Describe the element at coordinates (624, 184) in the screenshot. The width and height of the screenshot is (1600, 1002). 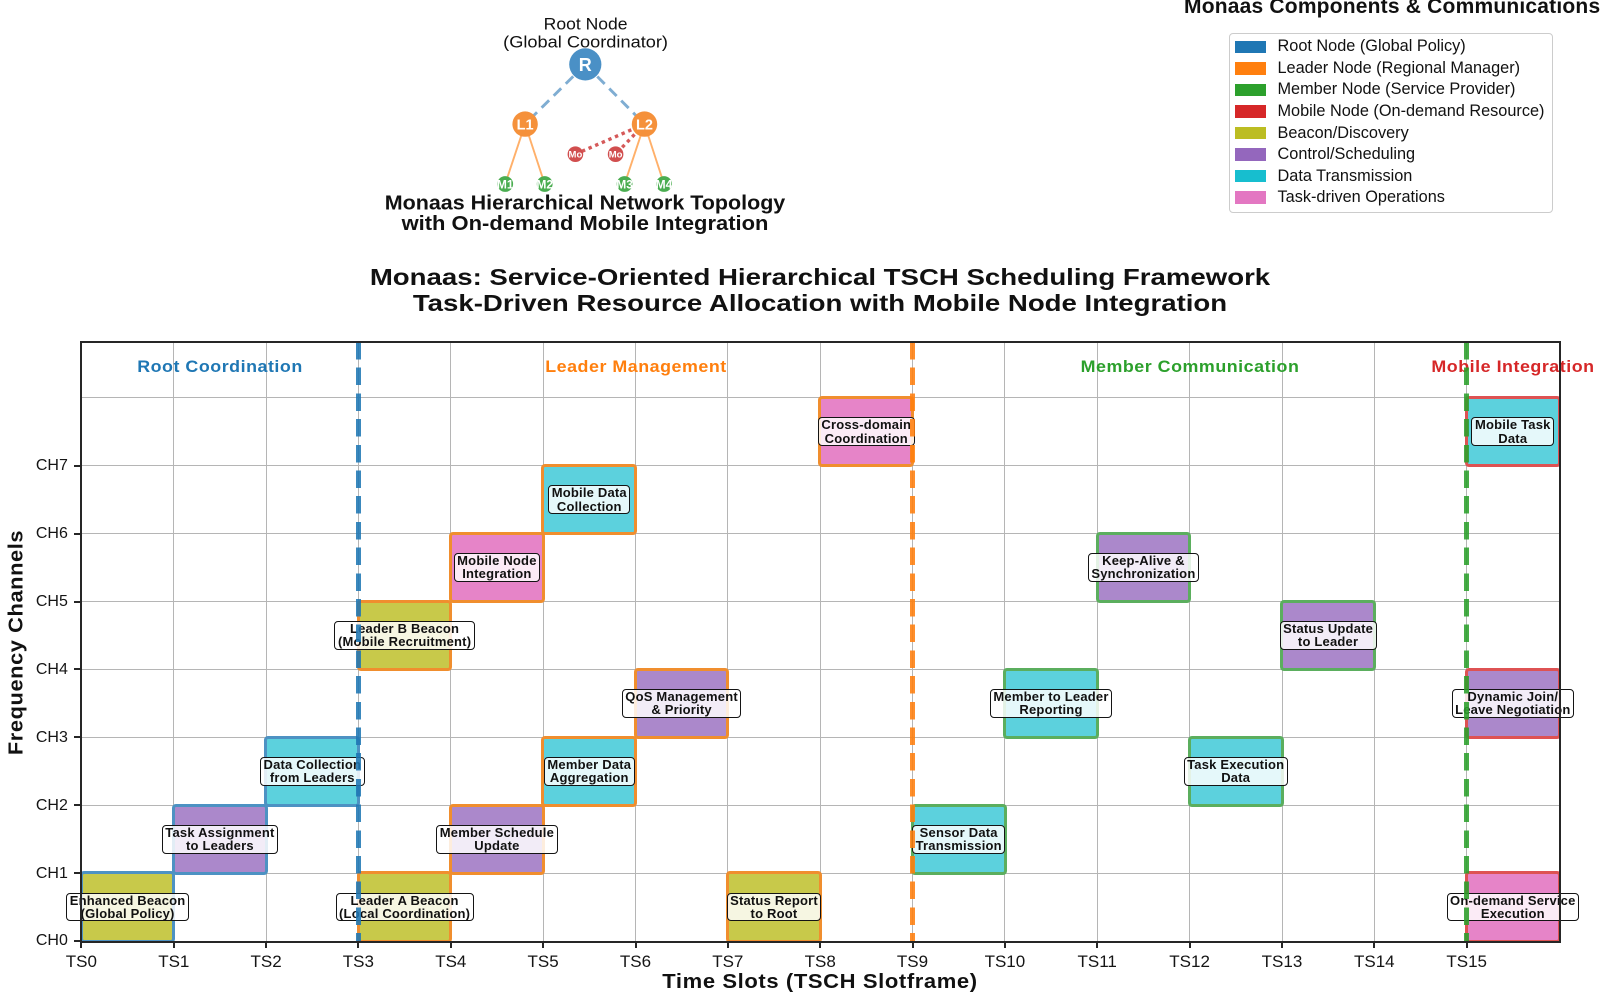
I see `svg-text: M3` at that location.